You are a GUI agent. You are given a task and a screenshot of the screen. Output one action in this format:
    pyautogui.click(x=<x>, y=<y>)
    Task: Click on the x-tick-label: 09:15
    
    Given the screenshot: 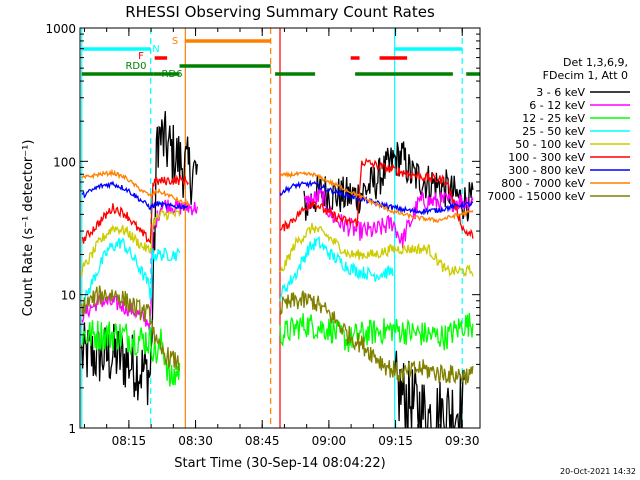 What is the action you would take?
    pyautogui.click(x=395, y=441)
    